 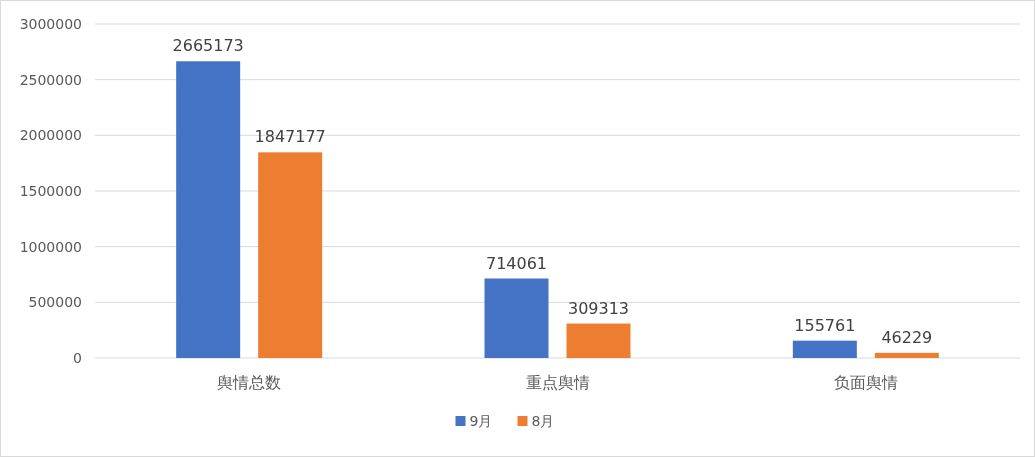 What do you see at coordinates (50, 24) in the screenshot?
I see `y-tick-label: 3000000` at bounding box center [50, 24].